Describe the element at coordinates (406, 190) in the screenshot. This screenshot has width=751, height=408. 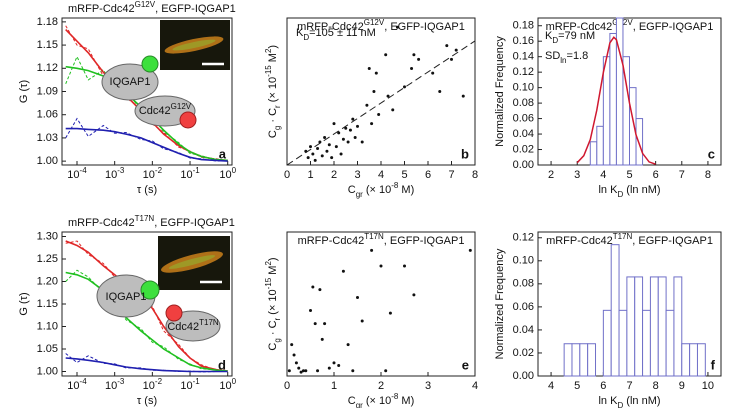
I see `text-part: M)` at that location.